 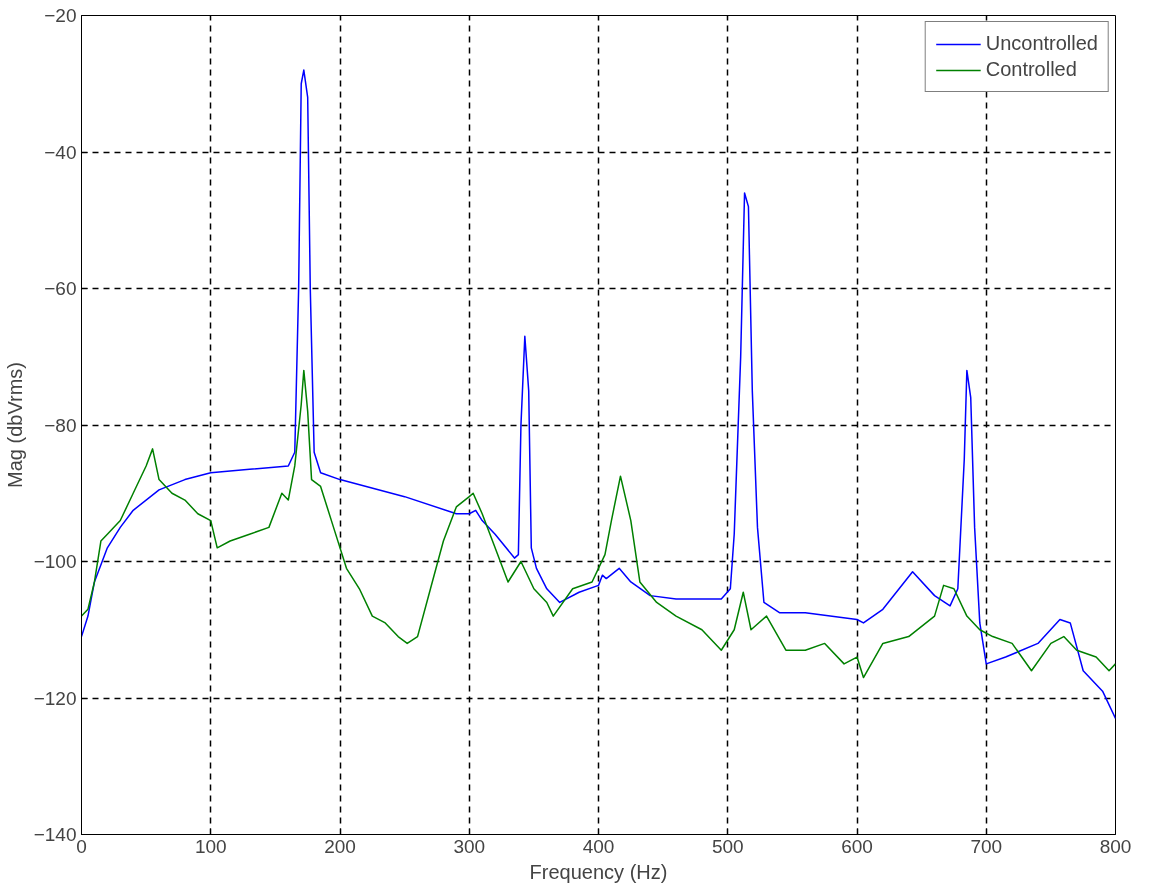 I want to click on x-tick-label: 600, so click(x=857, y=846).